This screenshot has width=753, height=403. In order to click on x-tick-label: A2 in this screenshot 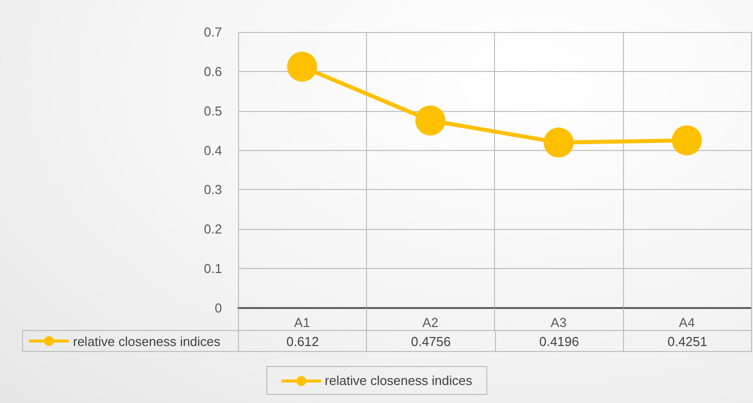, I will do `click(430, 322)`.